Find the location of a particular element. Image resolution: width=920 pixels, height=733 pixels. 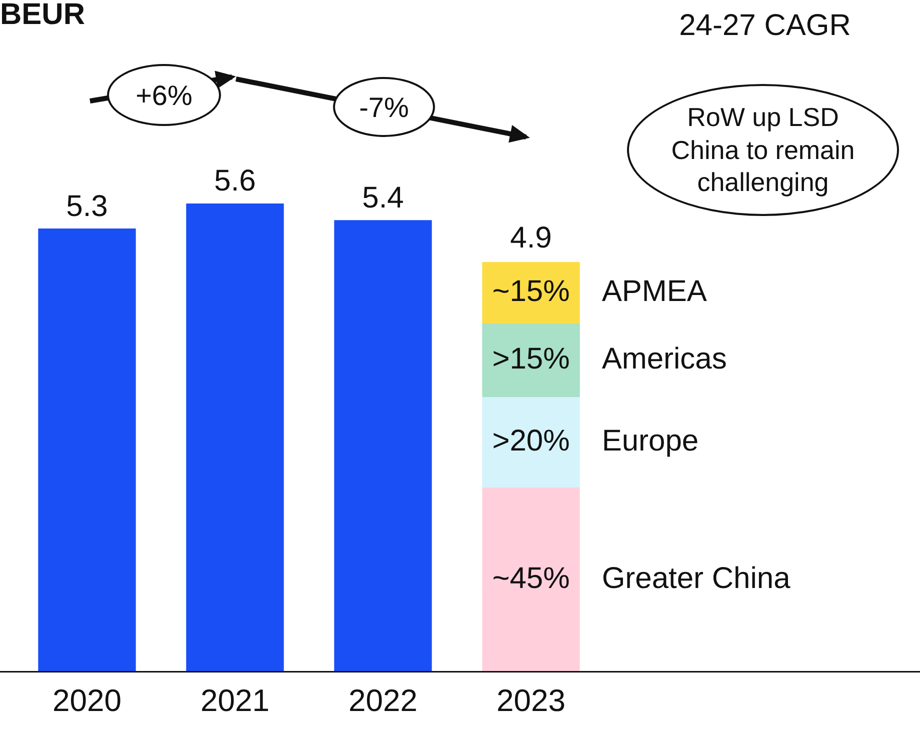

series-label: Greater China is located at coordinates (696, 578).